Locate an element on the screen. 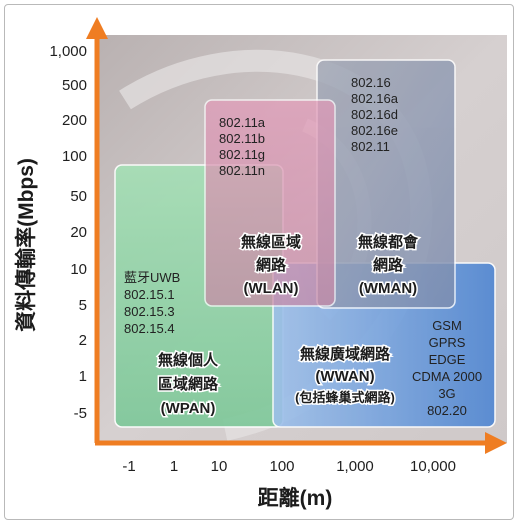  wwan-title: (WWAN) is located at coordinates (344, 376).